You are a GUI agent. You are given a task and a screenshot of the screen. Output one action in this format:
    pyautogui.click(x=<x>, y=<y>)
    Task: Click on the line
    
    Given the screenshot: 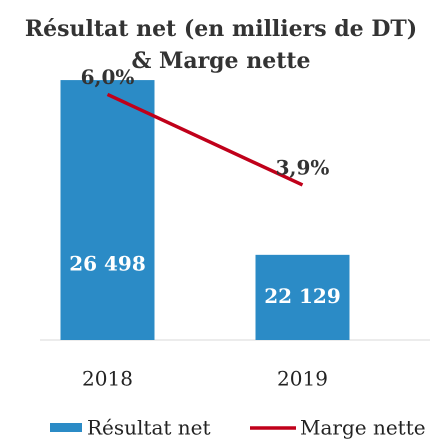 What is the action you would take?
    pyautogui.click(x=205, y=139)
    